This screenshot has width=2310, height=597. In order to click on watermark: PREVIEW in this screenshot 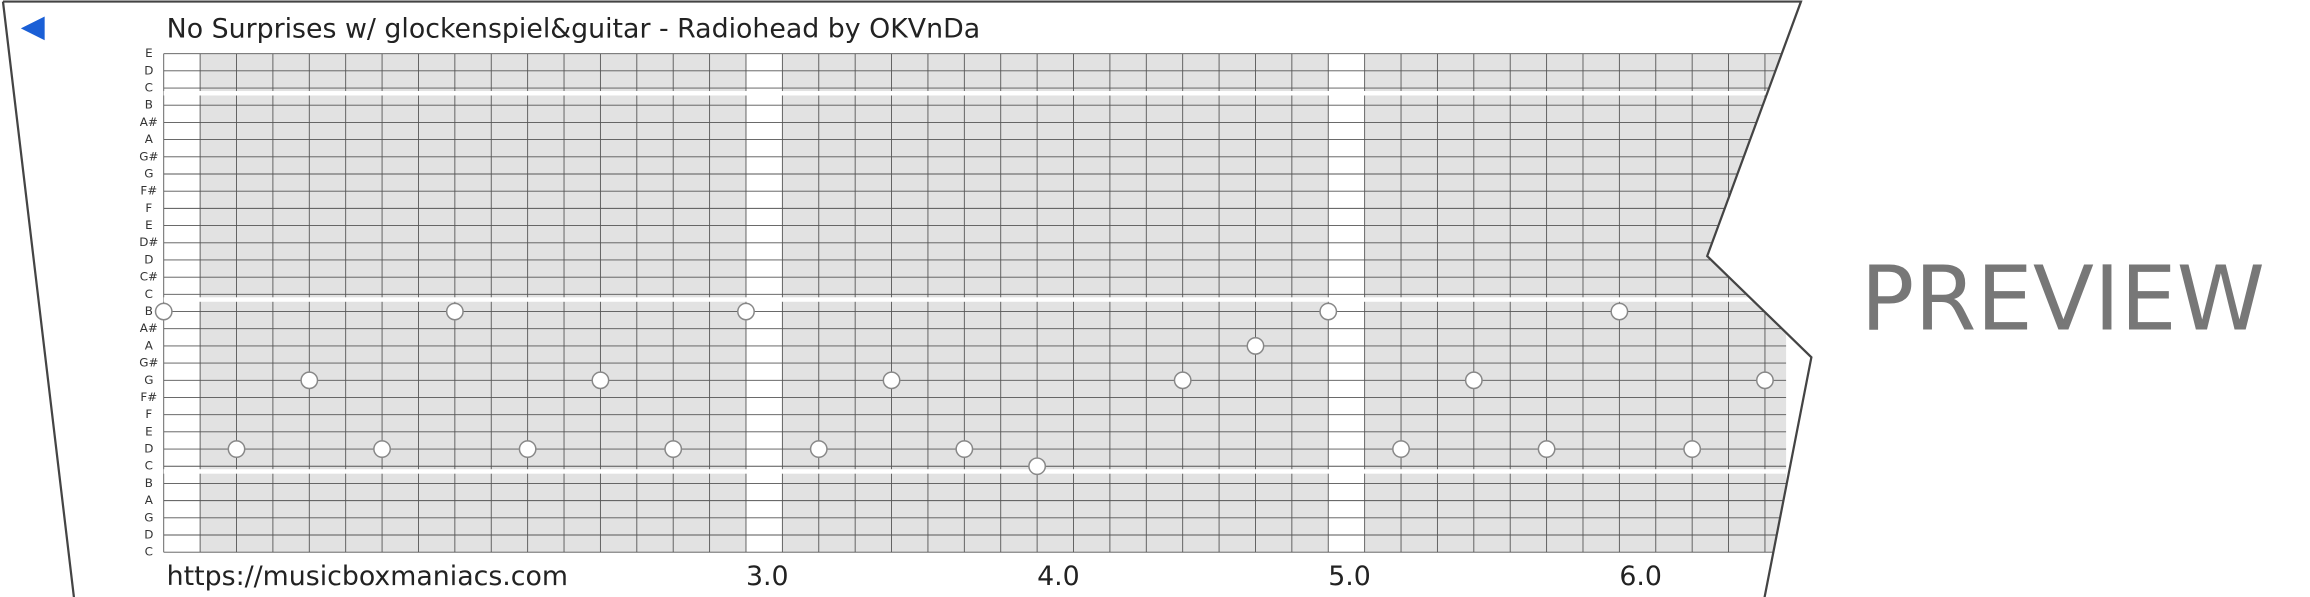, I will do `click(2063, 300)`.